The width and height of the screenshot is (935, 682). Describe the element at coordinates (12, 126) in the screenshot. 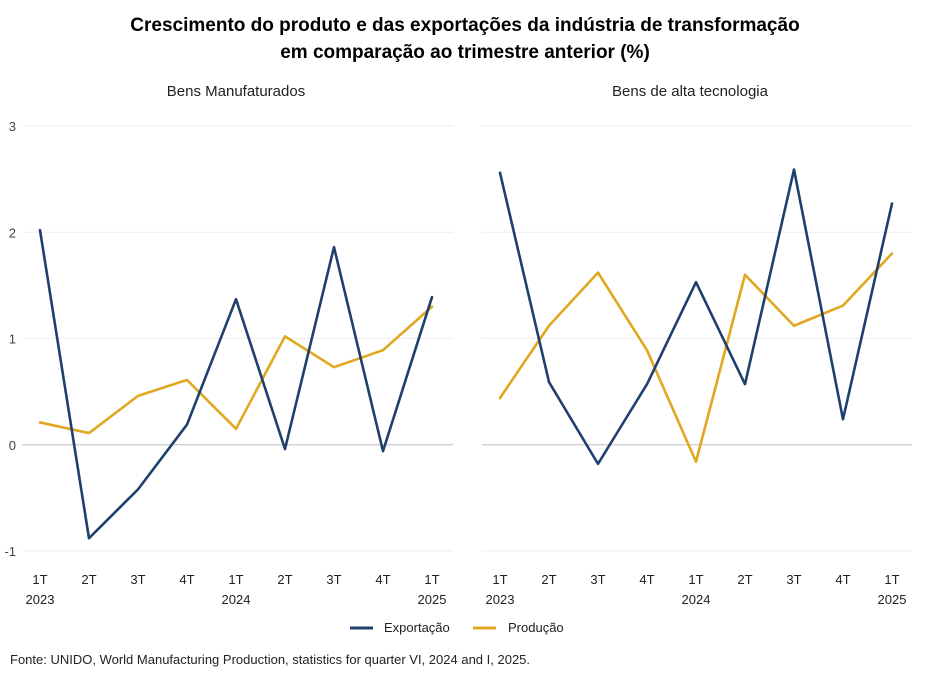

I see `y-tick-label: 3` at that location.